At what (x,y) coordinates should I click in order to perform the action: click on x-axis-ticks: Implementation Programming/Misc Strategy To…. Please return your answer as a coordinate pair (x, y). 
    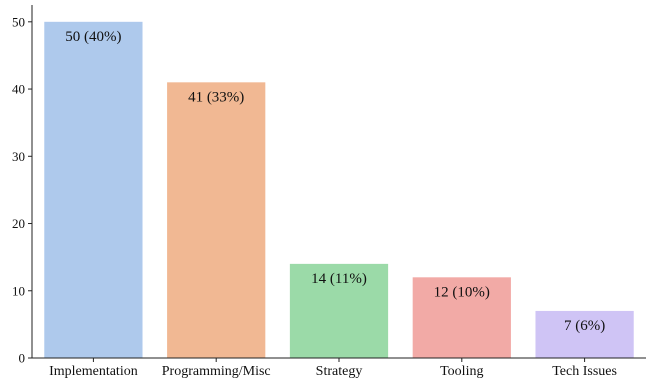
    Looking at the image, I should click on (333, 368).